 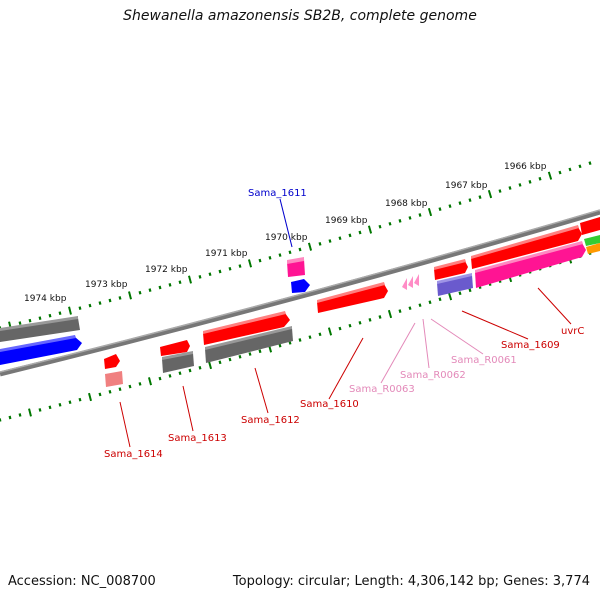 What do you see at coordinates (82, 581) in the screenshot?
I see `accession-text: Accession: NC_008700` at bounding box center [82, 581].